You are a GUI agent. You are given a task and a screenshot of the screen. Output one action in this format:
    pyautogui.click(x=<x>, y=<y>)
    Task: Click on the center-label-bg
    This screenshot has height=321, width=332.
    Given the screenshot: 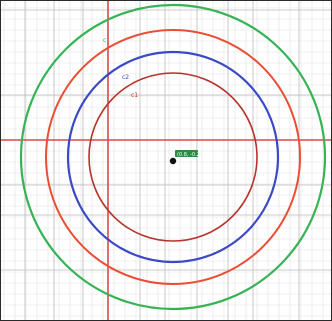 What is the action you would take?
    pyautogui.click(x=186, y=153)
    